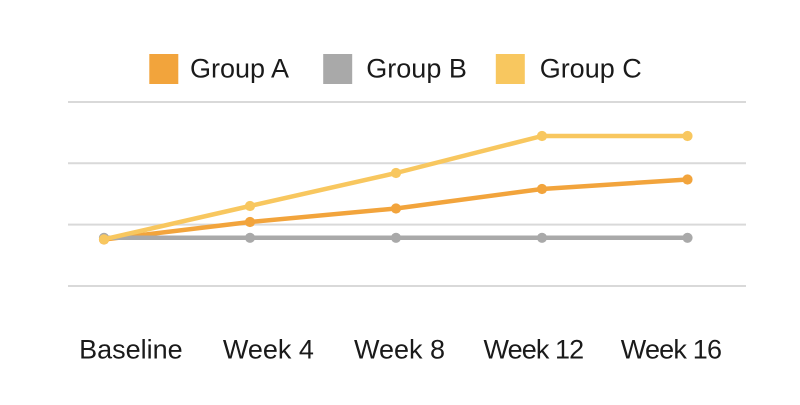  What do you see at coordinates (591, 68) in the screenshot?
I see `svg-text: Group C` at bounding box center [591, 68].